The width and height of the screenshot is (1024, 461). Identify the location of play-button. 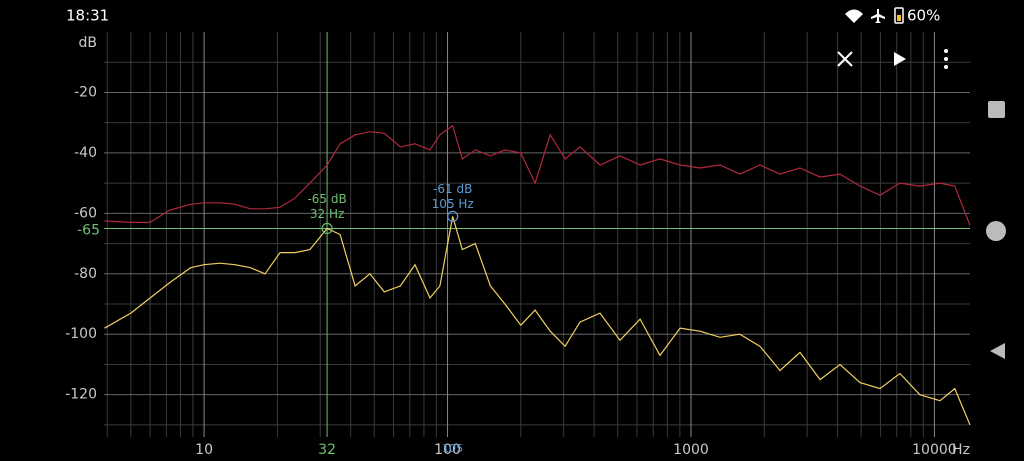
(900, 59).